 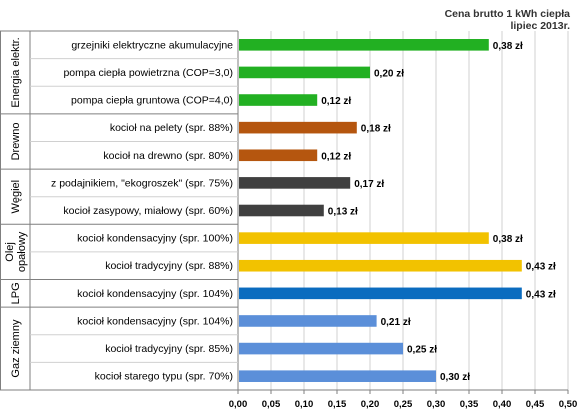 I want to click on x-tick-label: 0,25, so click(x=403, y=404).